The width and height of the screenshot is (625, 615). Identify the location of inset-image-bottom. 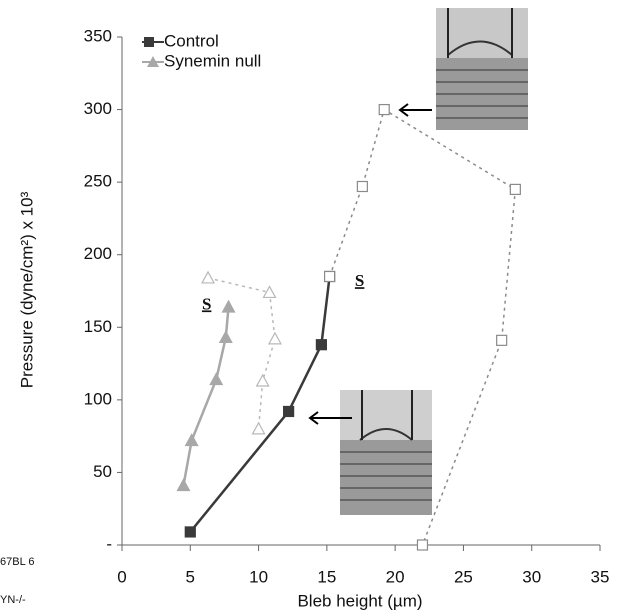
(386, 452).